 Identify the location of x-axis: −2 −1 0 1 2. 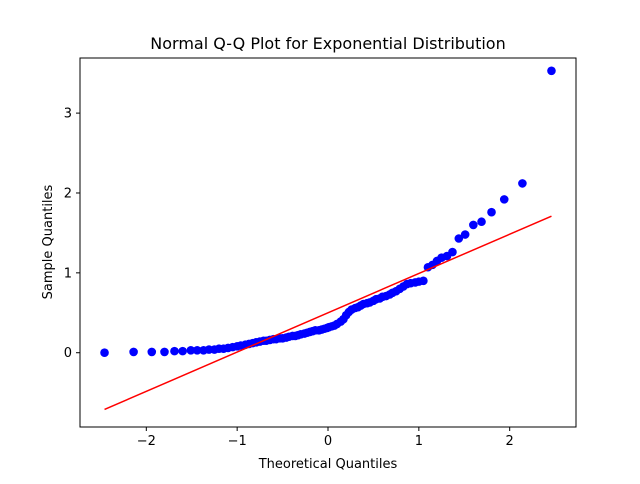
(325, 438).